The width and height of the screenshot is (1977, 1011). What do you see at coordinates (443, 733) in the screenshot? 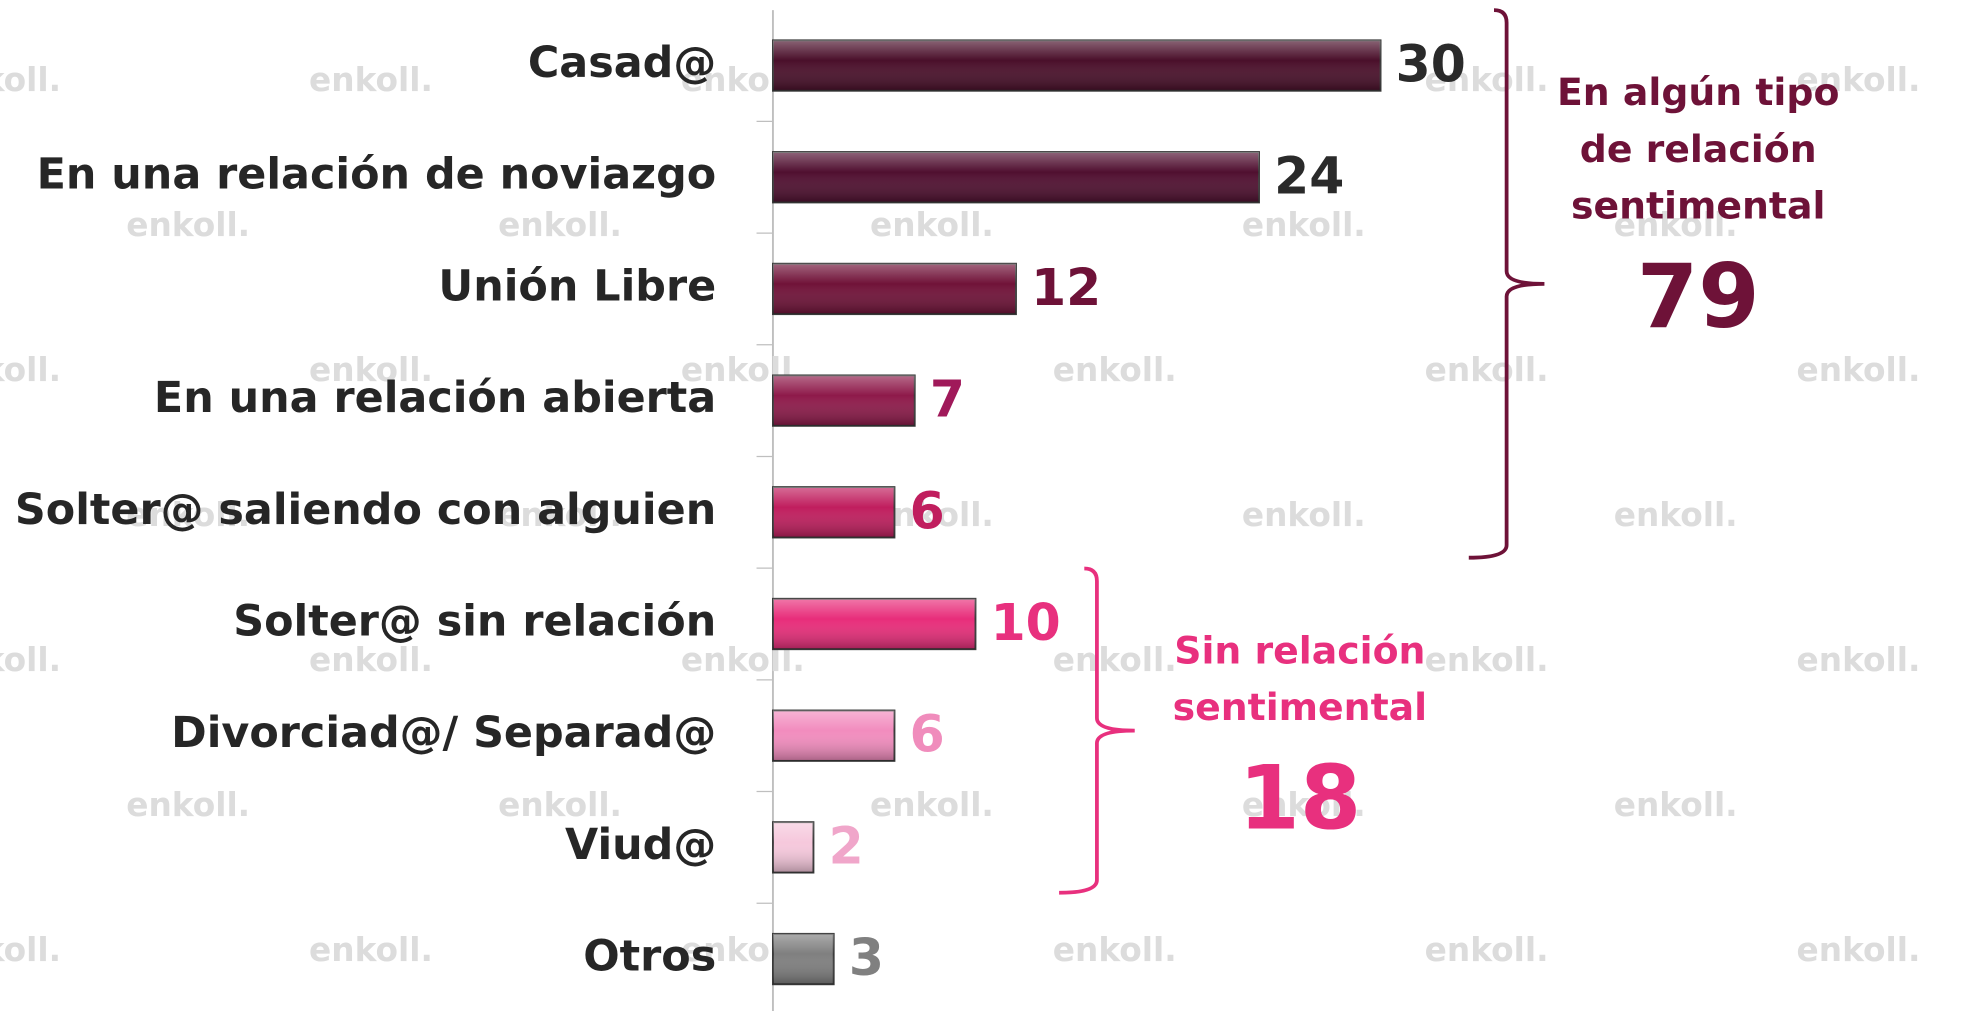
I see `category-label: Divorciad@/ Separad@` at bounding box center [443, 733].